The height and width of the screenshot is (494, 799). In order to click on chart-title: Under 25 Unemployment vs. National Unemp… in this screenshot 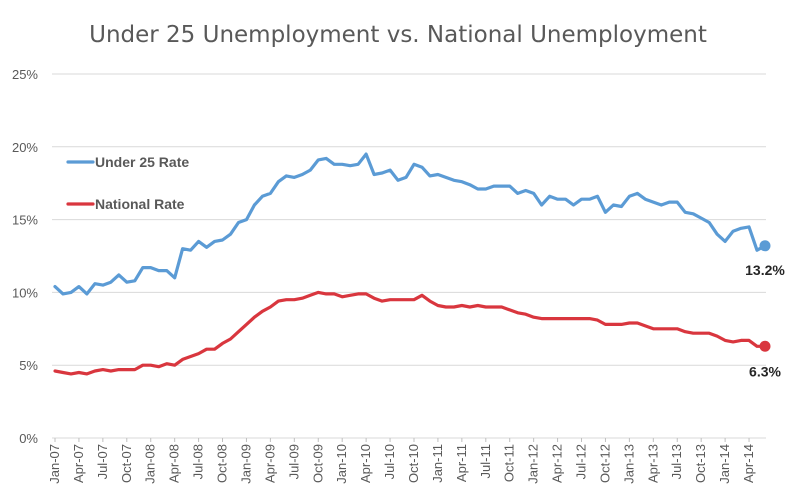, I will do `click(398, 35)`.